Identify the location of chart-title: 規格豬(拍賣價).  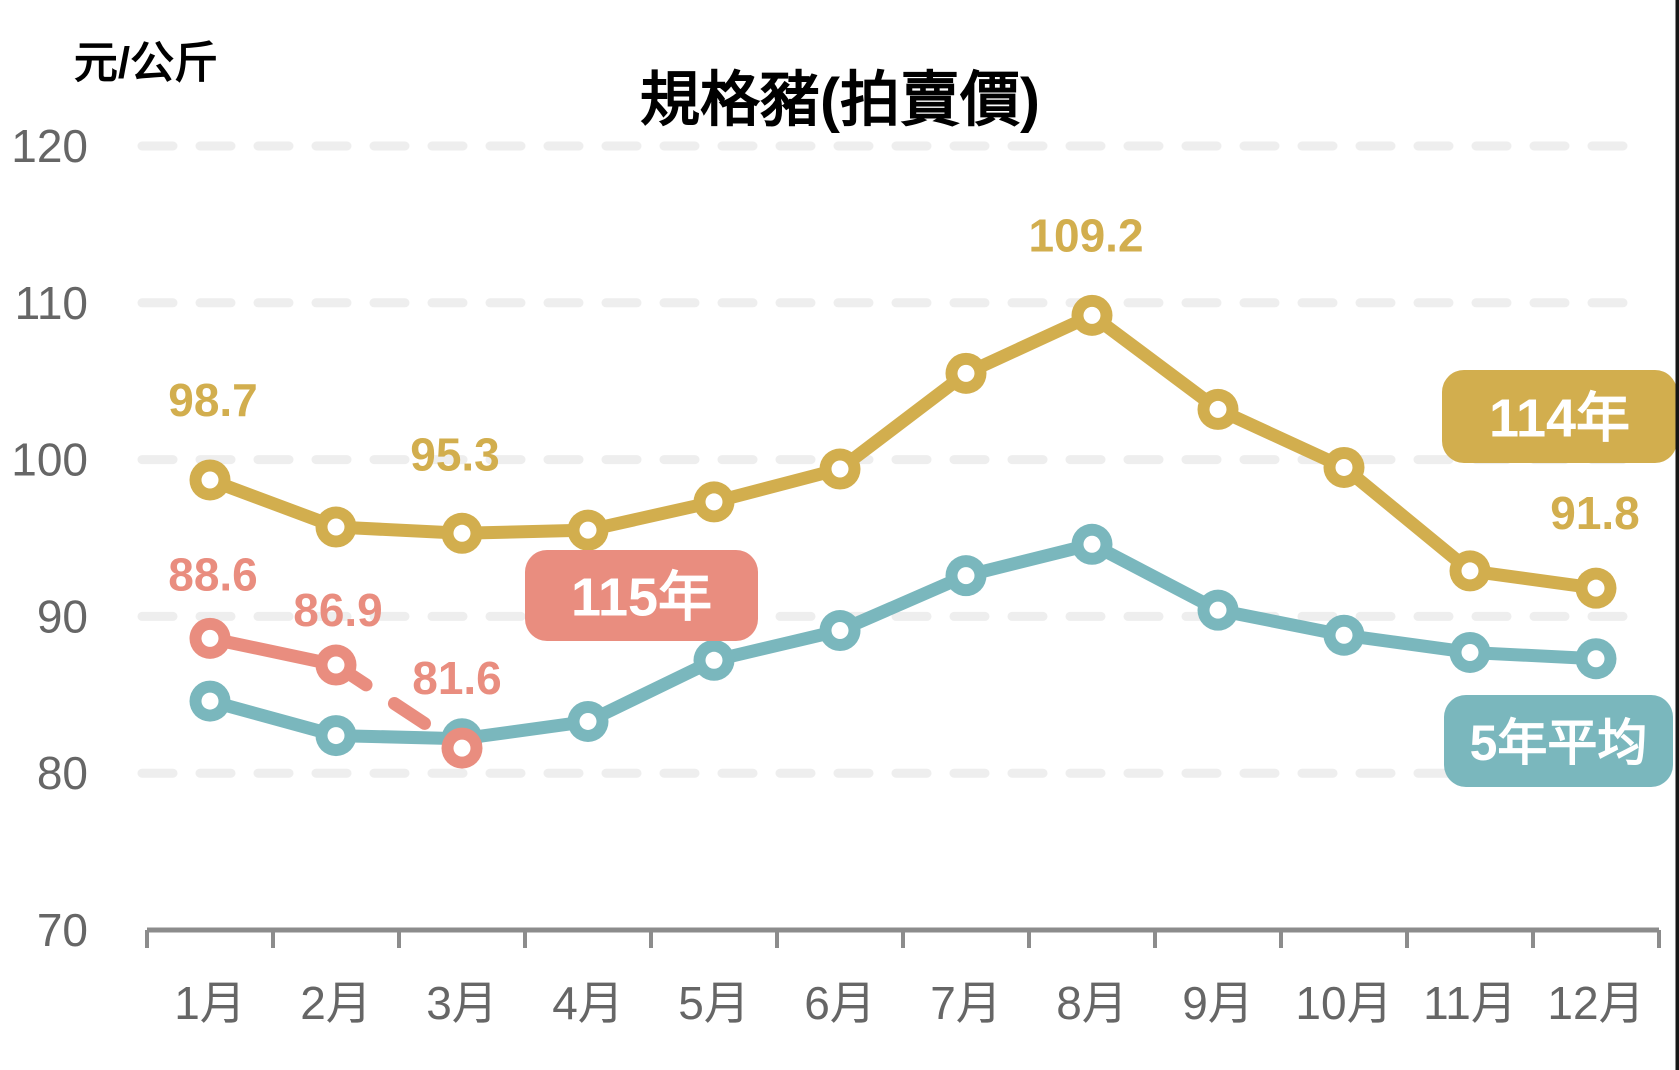
(840, 100).